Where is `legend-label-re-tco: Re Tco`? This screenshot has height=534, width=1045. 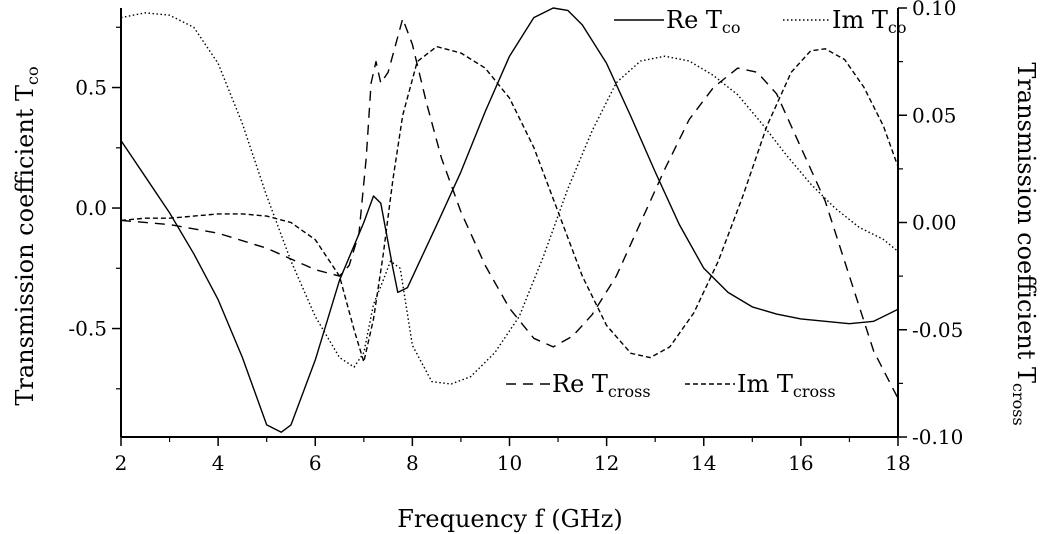 legend-label-re-tco: Re Tco is located at coordinates (703, 21).